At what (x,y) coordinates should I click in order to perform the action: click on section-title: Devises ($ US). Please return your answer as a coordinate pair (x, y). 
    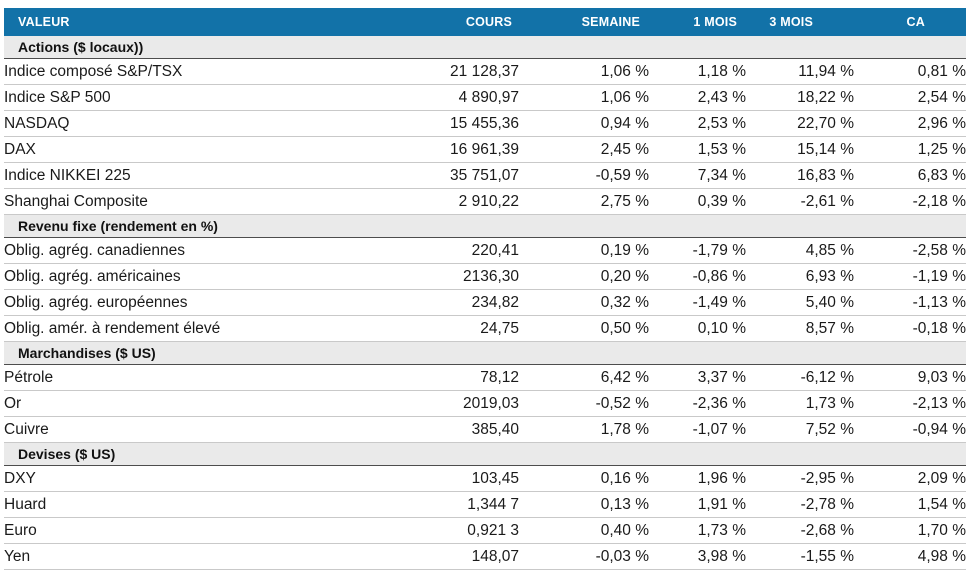
    Looking at the image, I should click on (485, 454).